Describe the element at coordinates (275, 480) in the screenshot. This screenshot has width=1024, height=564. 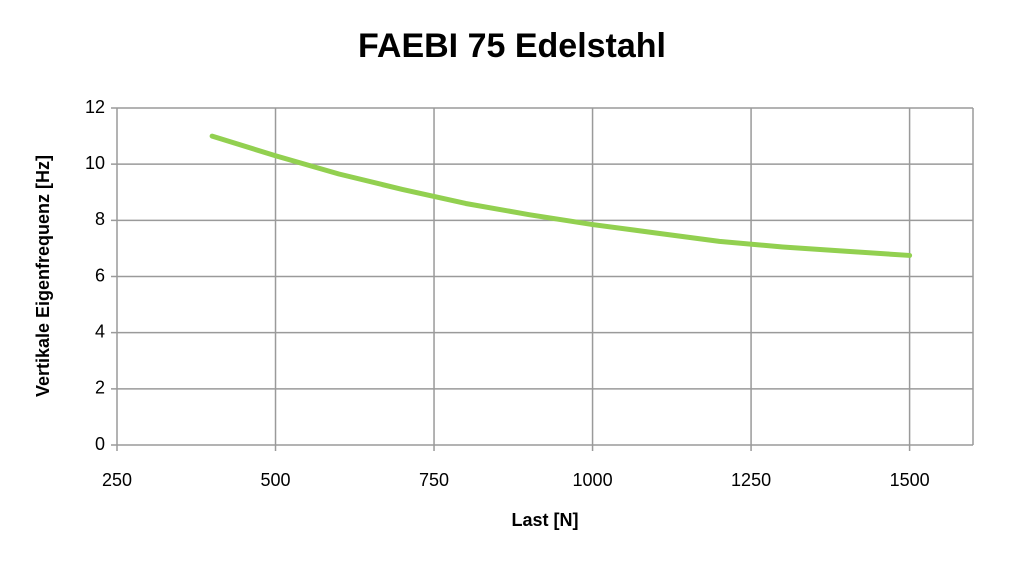
I see `x-tick-label: 500` at that location.